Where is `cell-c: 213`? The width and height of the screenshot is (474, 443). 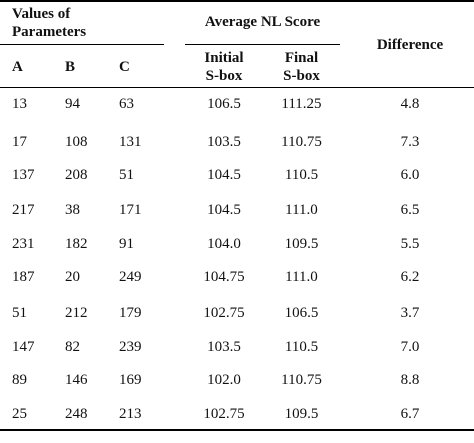
cell-c: 213 is located at coordinates (130, 414).